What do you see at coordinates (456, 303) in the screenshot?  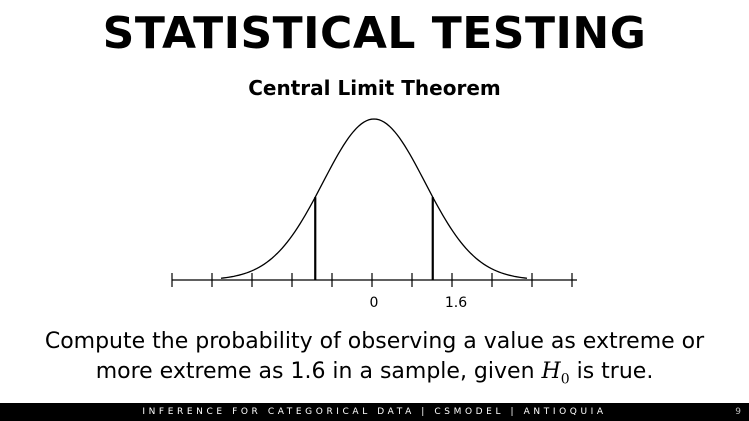 I see `axis-label-cutoff: 1.6` at bounding box center [456, 303].